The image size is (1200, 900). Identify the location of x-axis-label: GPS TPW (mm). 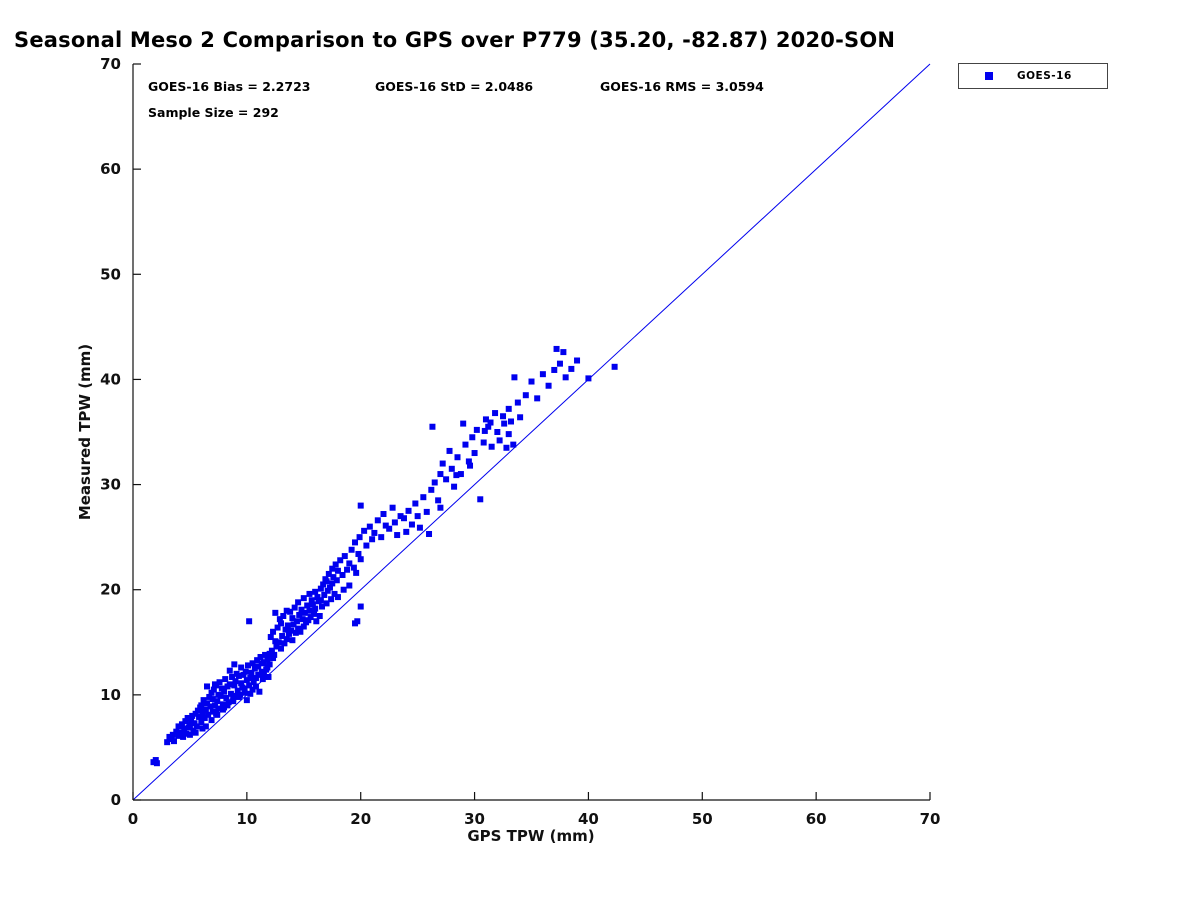
(531, 836).